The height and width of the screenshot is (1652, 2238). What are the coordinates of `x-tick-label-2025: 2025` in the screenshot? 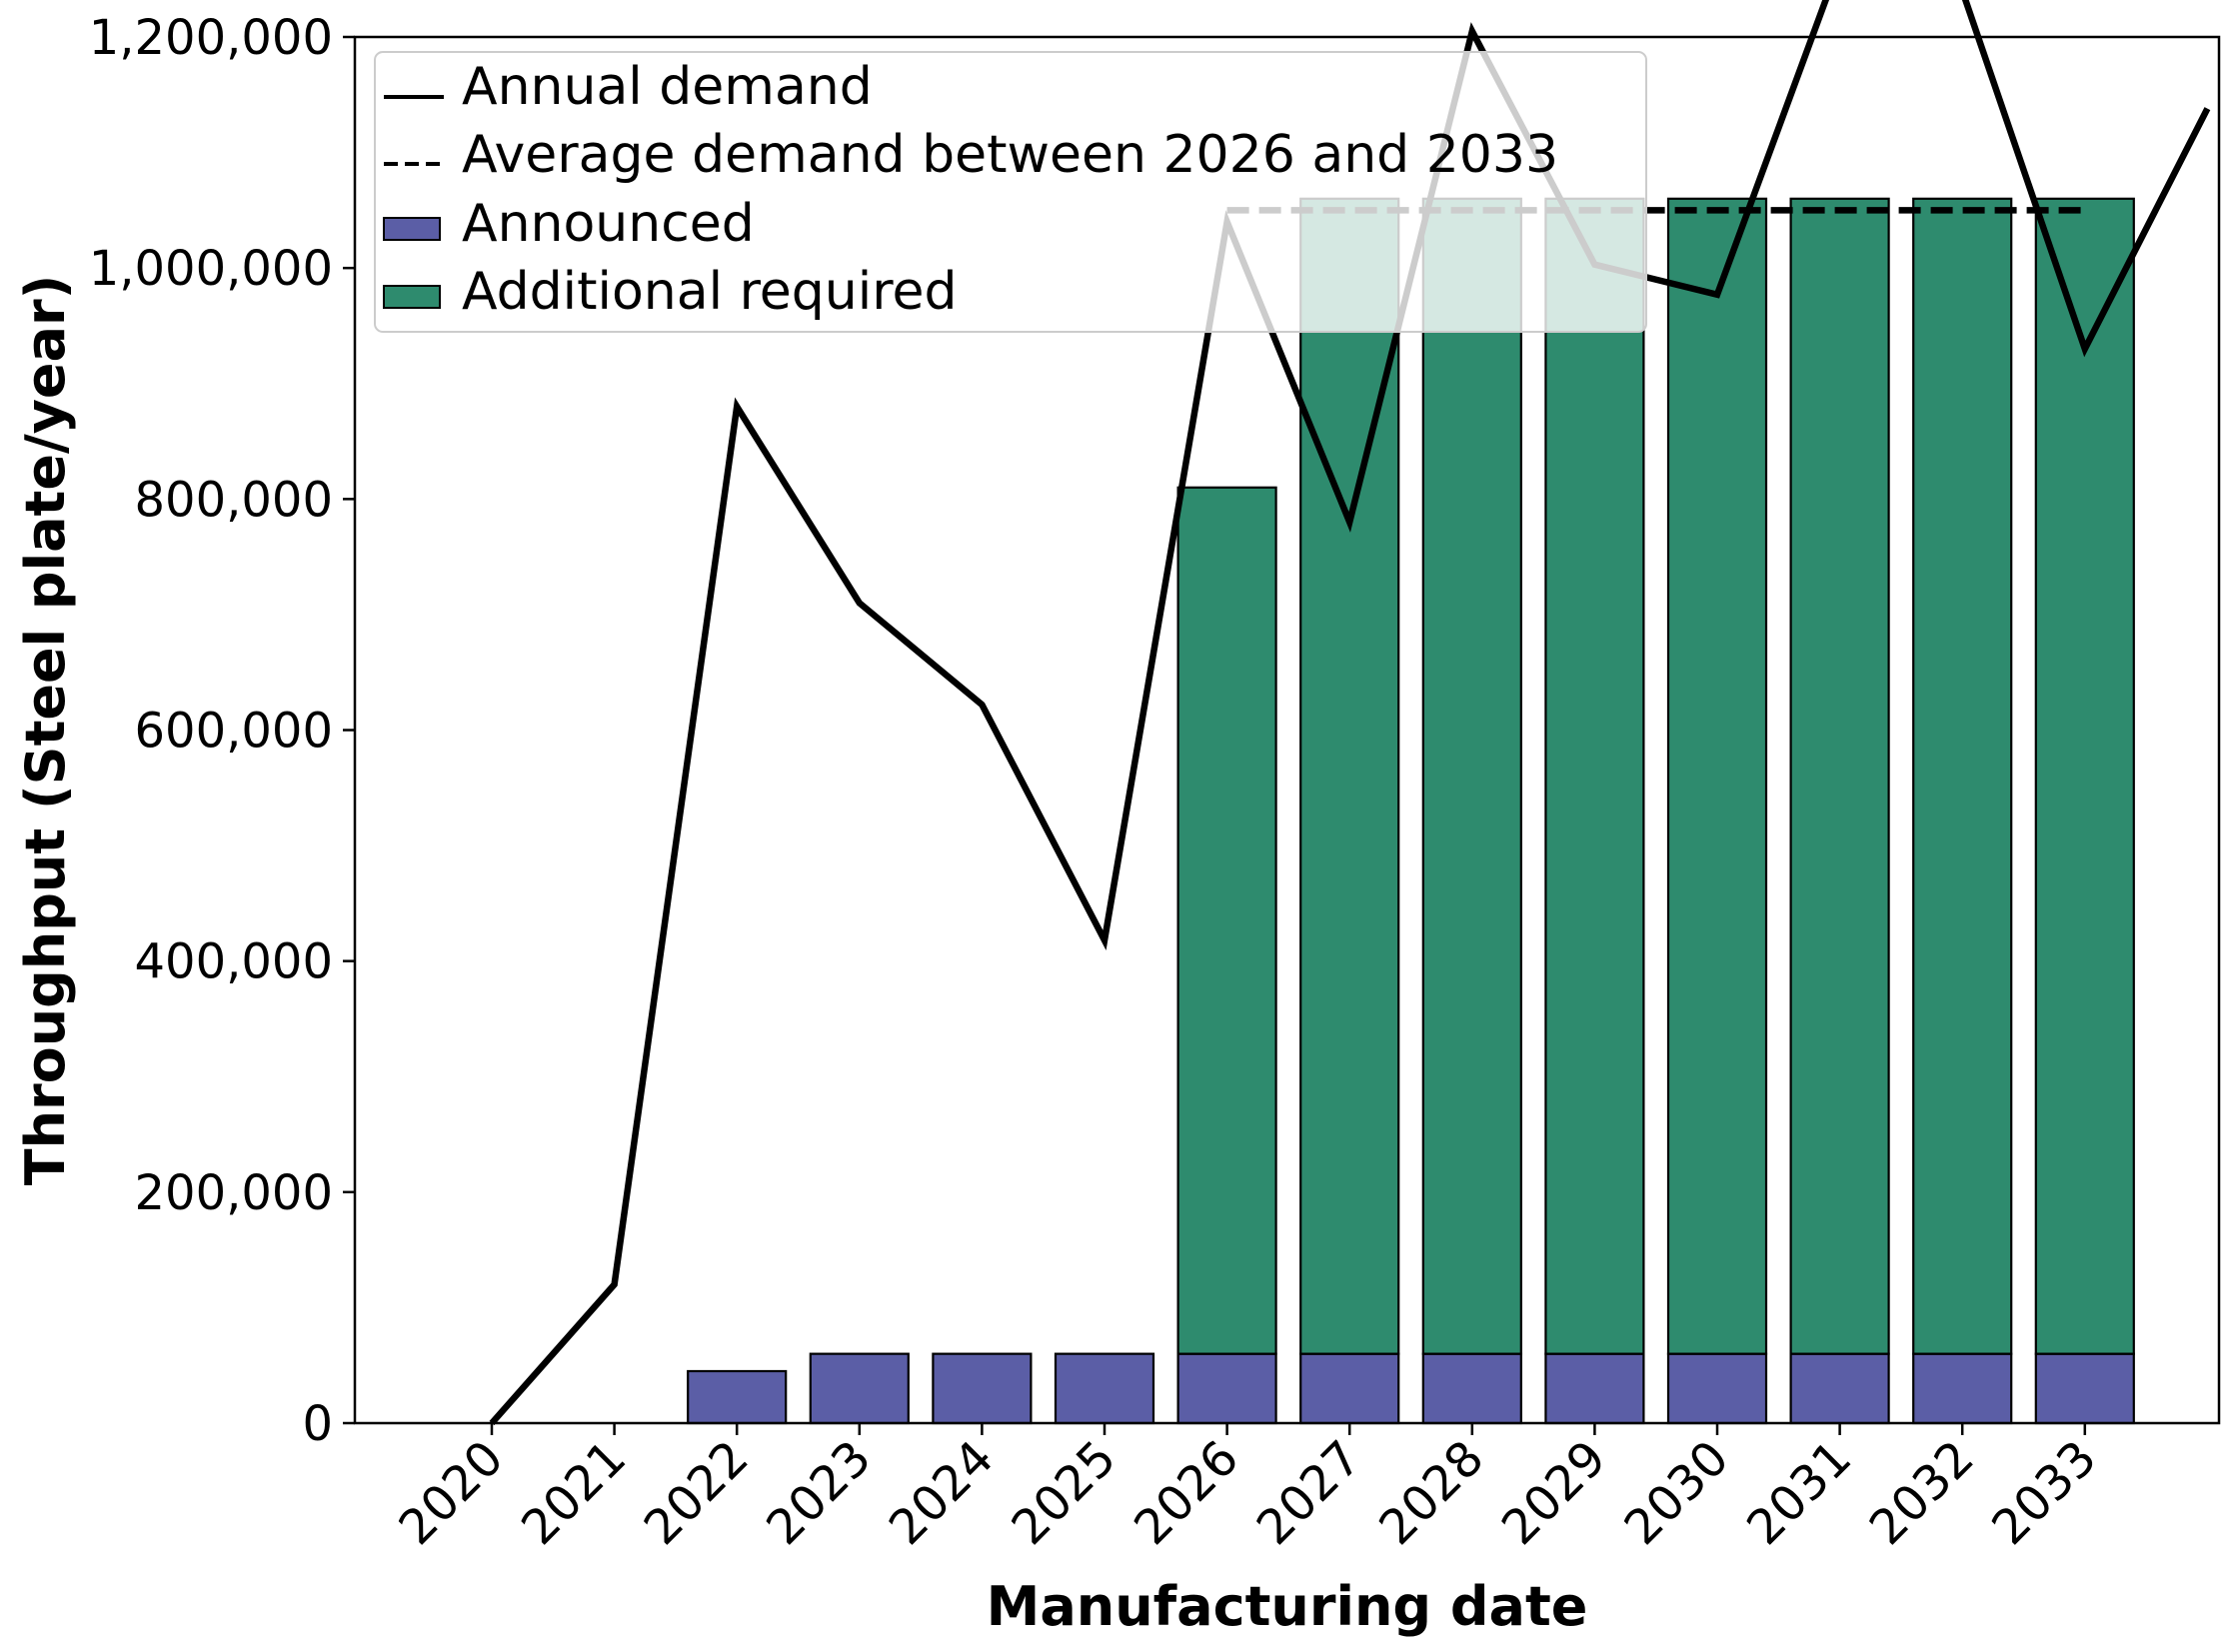 It's located at (1064, 1493).